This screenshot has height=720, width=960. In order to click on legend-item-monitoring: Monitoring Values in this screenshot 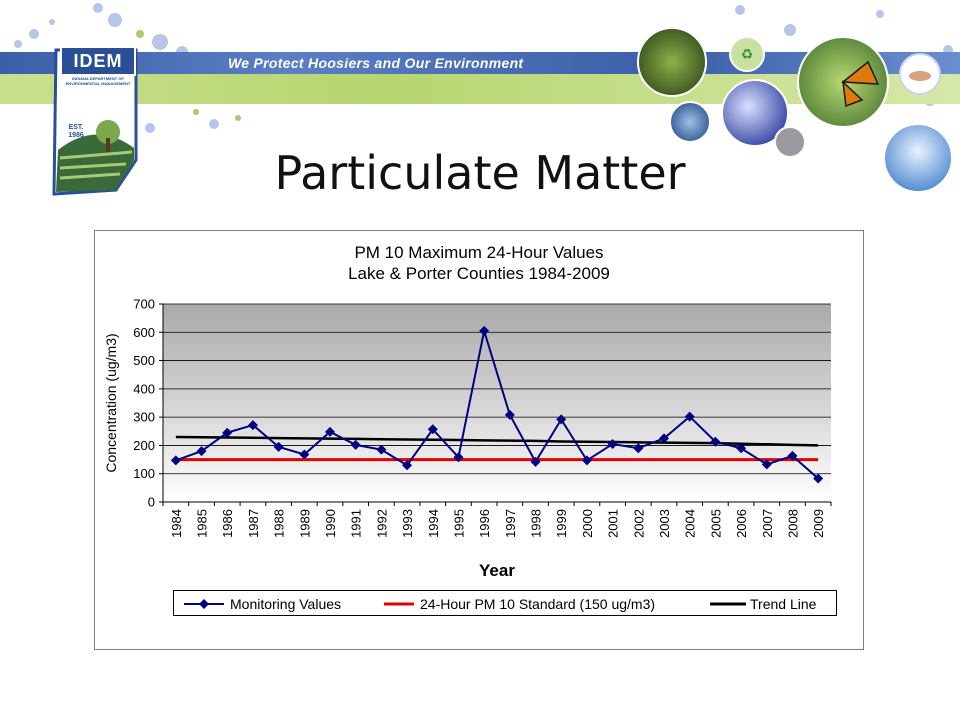, I will do `click(282, 604)`.